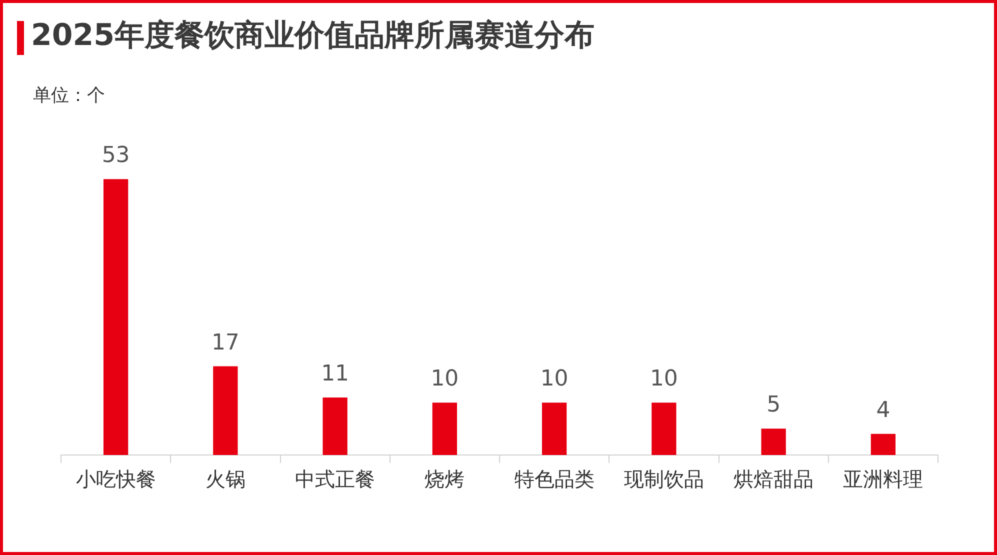  Describe the element at coordinates (225, 343) in the screenshot. I see `data-label: 17` at that location.